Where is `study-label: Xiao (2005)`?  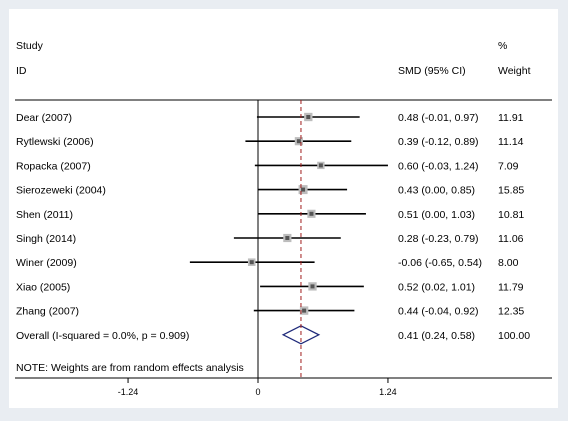 study-label: Xiao (2005) is located at coordinates (43, 287).